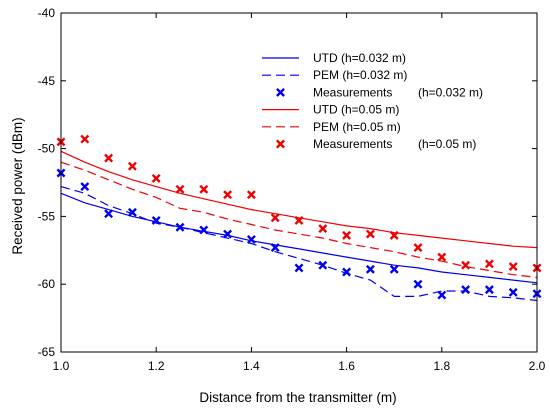 Image resolution: width=550 pixels, height=414 pixels. What do you see at coordinates (47, 284) in the screenshot?
I see `y-tick-label: -60` at bounding box center [47, 284].